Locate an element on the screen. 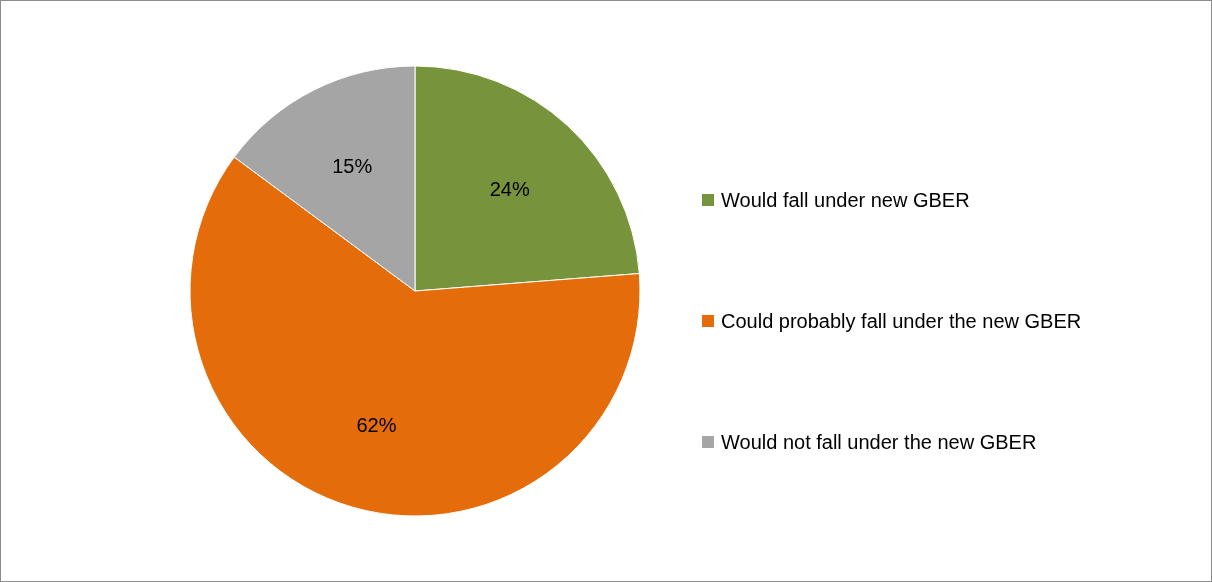  legend-label: Could probably fall under the new GBER is located at coordinates (901, 321).